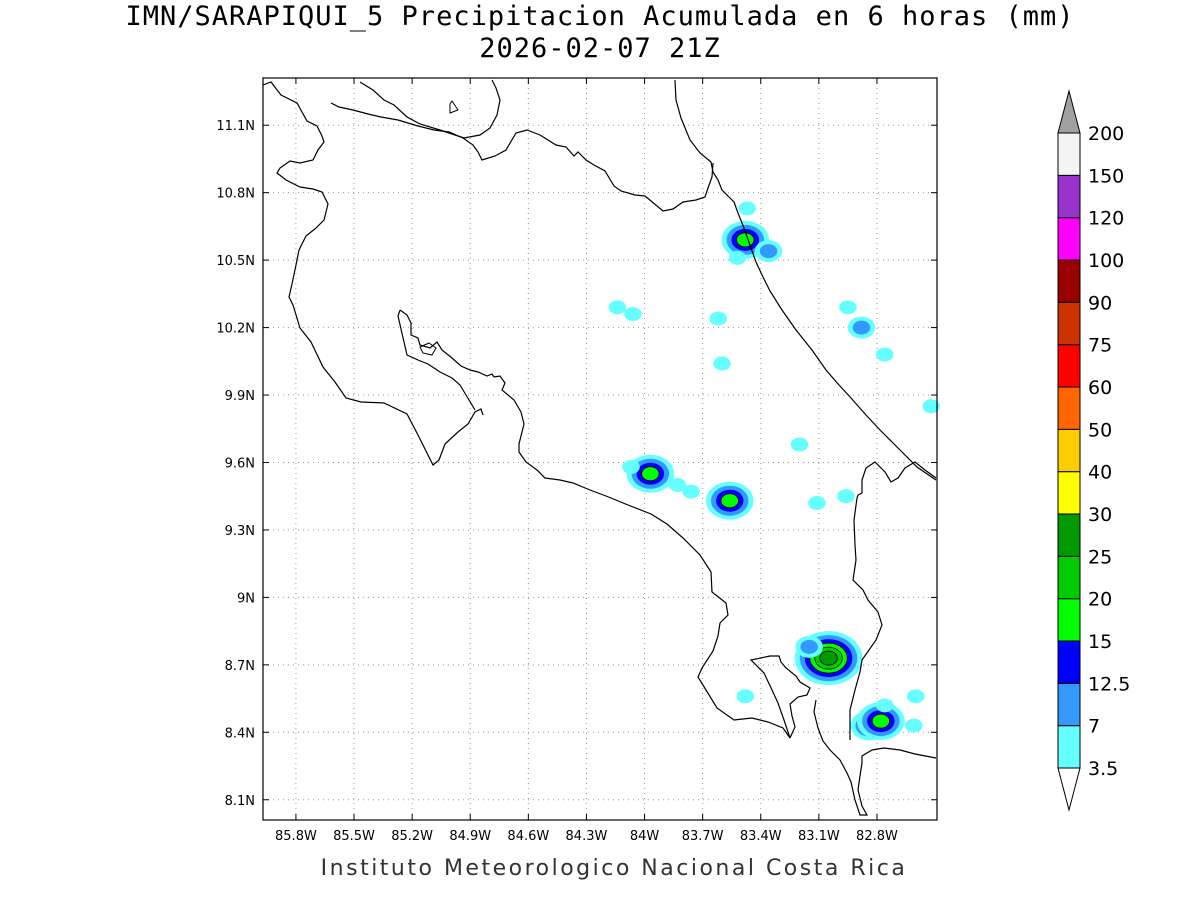 This screenshot has height=900, width=1200. Describe the element at coordinates (1100, 600) in the screenshot. I see `colorbar-label: 20` at that location.